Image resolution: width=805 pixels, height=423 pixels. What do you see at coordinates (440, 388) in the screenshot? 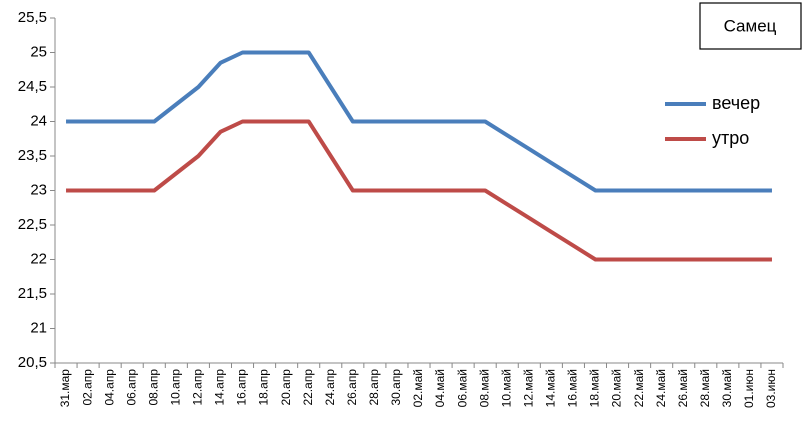
I see `x-tick-label: 04.май` at bounding box center [440, 388].